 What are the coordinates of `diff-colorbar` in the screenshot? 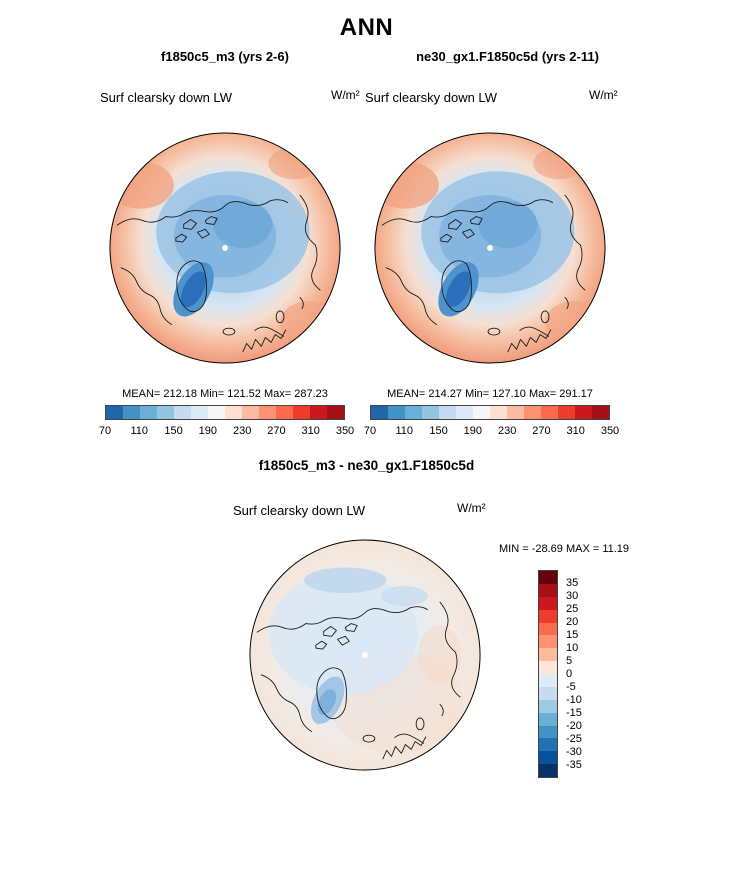 It's located at (548, 674).